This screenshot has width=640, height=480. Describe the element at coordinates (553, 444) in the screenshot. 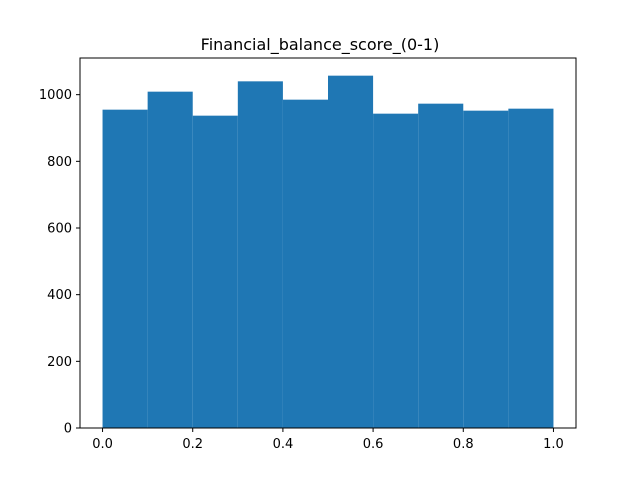

I see `x-tick-label: 1.0` at that location.